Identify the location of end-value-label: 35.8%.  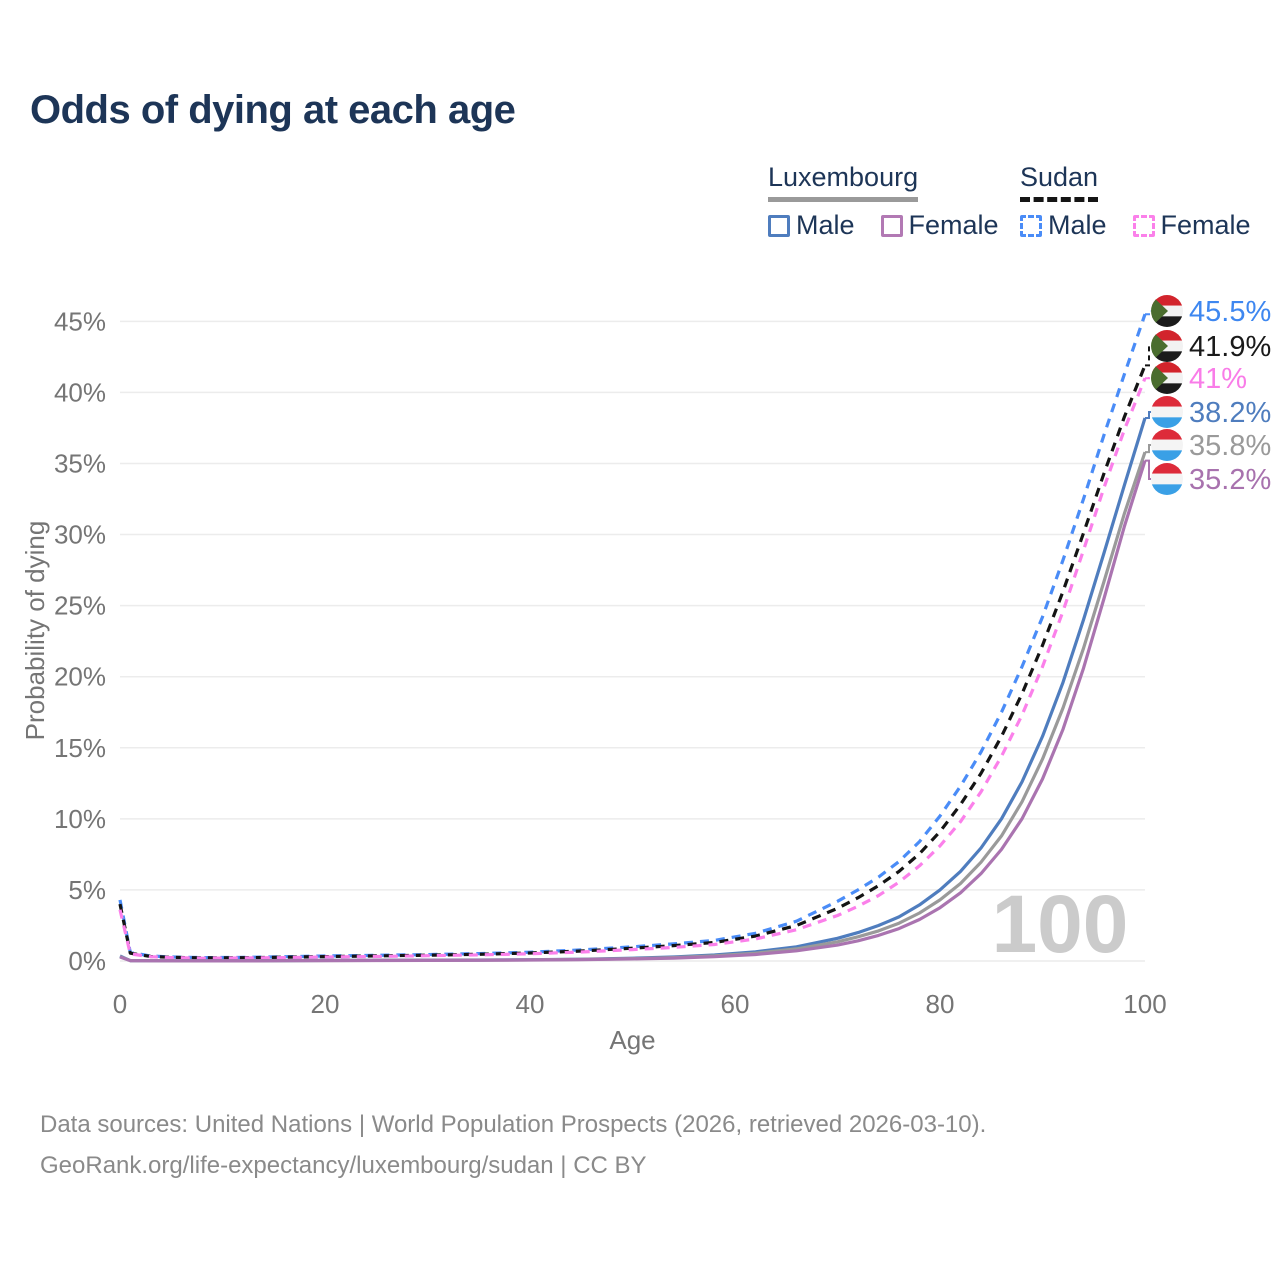
(1230, 446).